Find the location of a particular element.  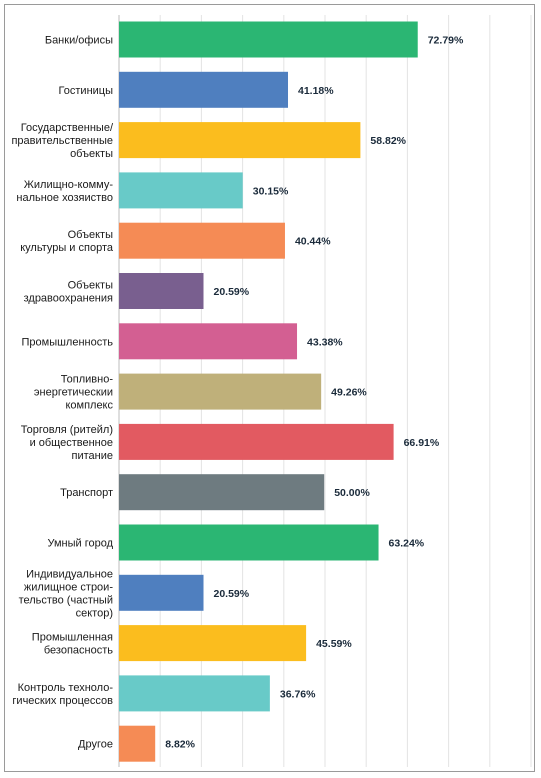

category-label-line: Промышленность is located at coordinates (67, 342).